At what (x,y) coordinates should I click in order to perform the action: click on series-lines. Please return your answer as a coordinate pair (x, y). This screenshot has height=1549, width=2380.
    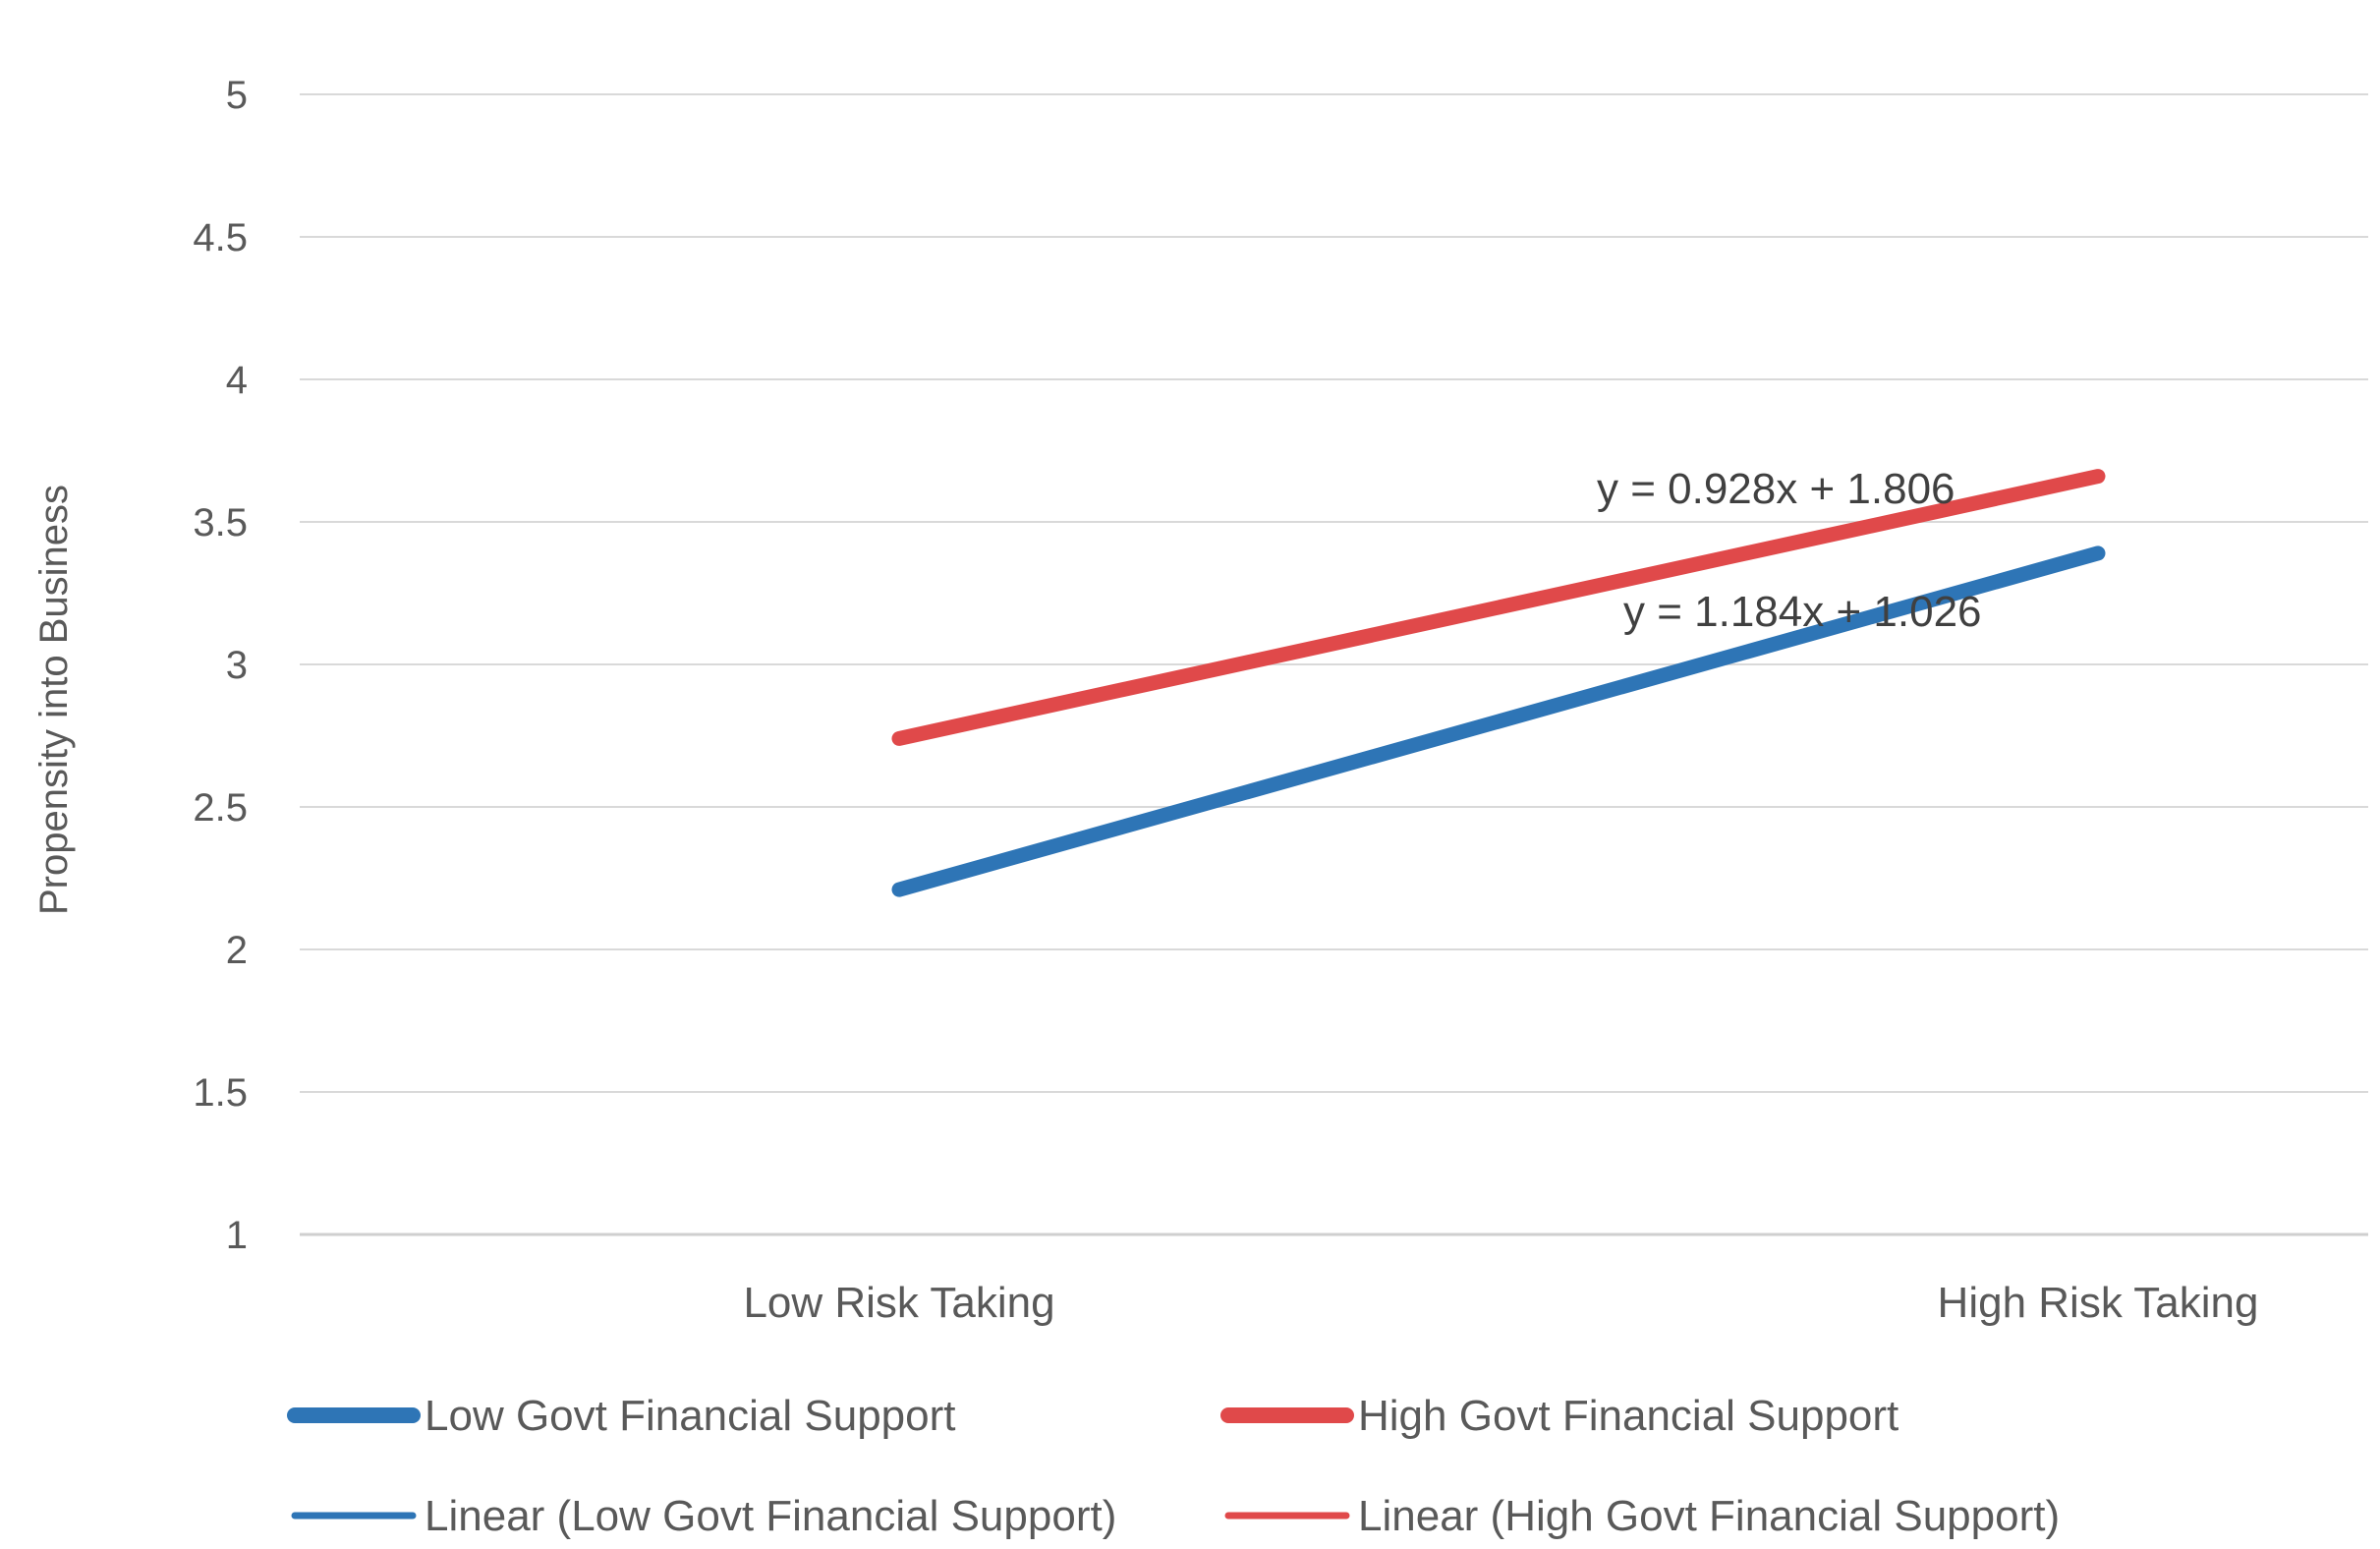
    Looking at the image, I should click on (1498, 683).